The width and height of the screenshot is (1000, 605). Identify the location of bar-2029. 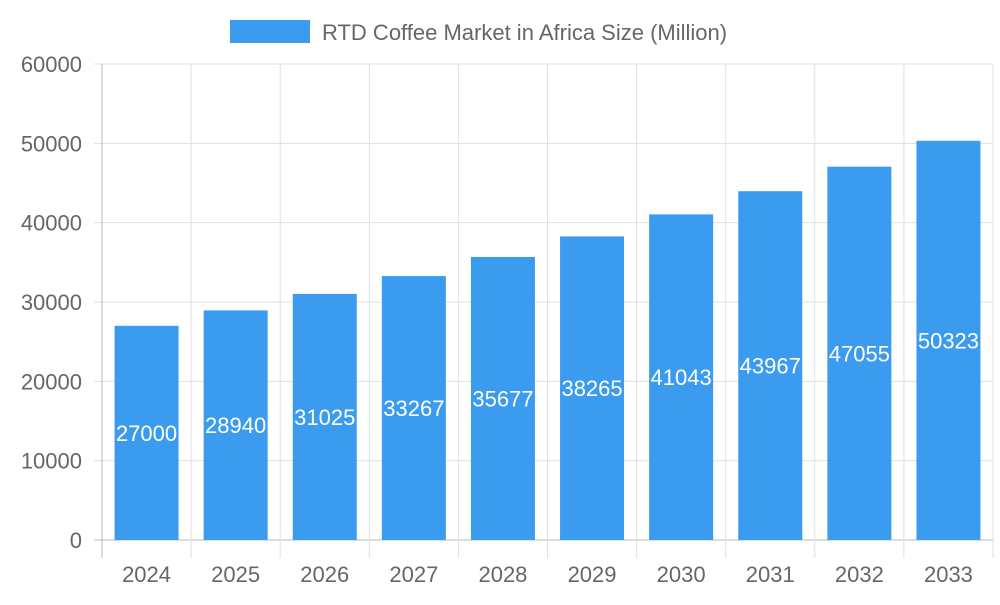
(592, 388).